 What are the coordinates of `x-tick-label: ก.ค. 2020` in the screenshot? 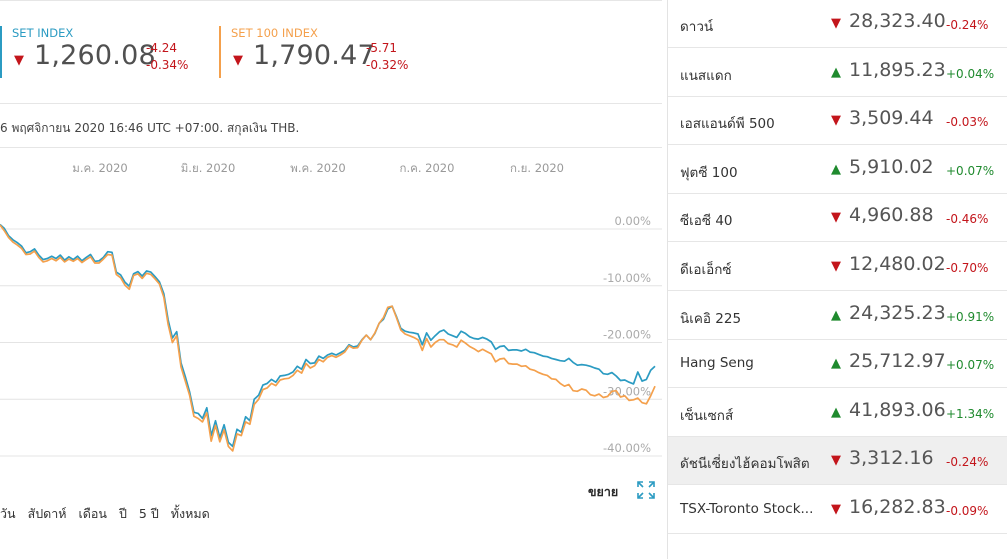 It's located at (427, 168).